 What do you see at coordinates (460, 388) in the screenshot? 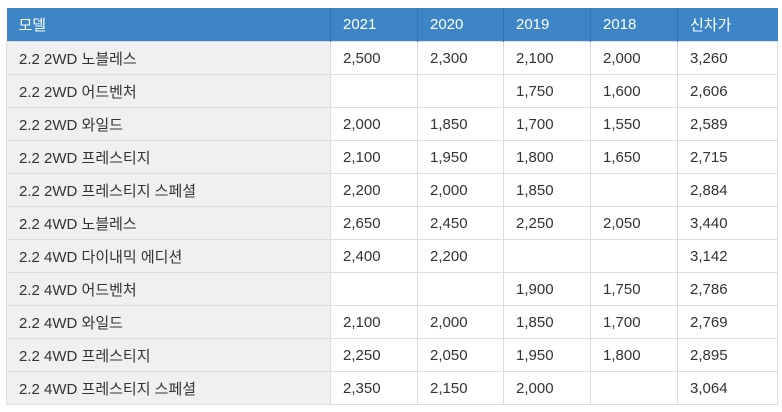
I see `price-cell: 2,150` at bounding box center [460, 388].